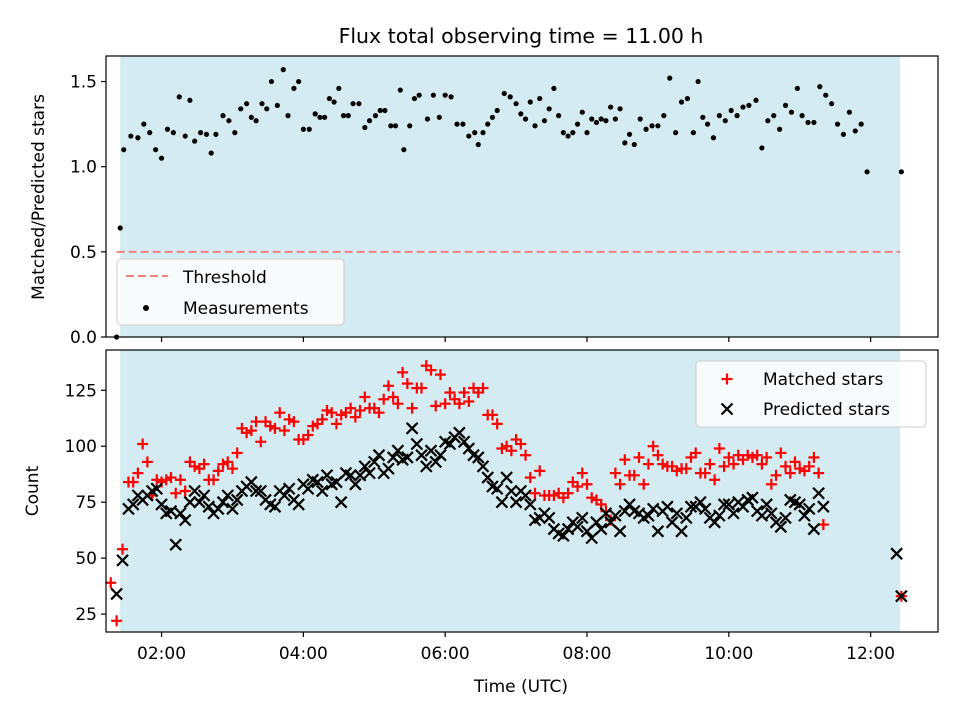 Image resolution: width=960 pixels, height=720 pixels. What do you see at coordinates (246, 309) in the screenshot?
I see `measurements-legend-label: Measurements` at bounding box center [246, 309].